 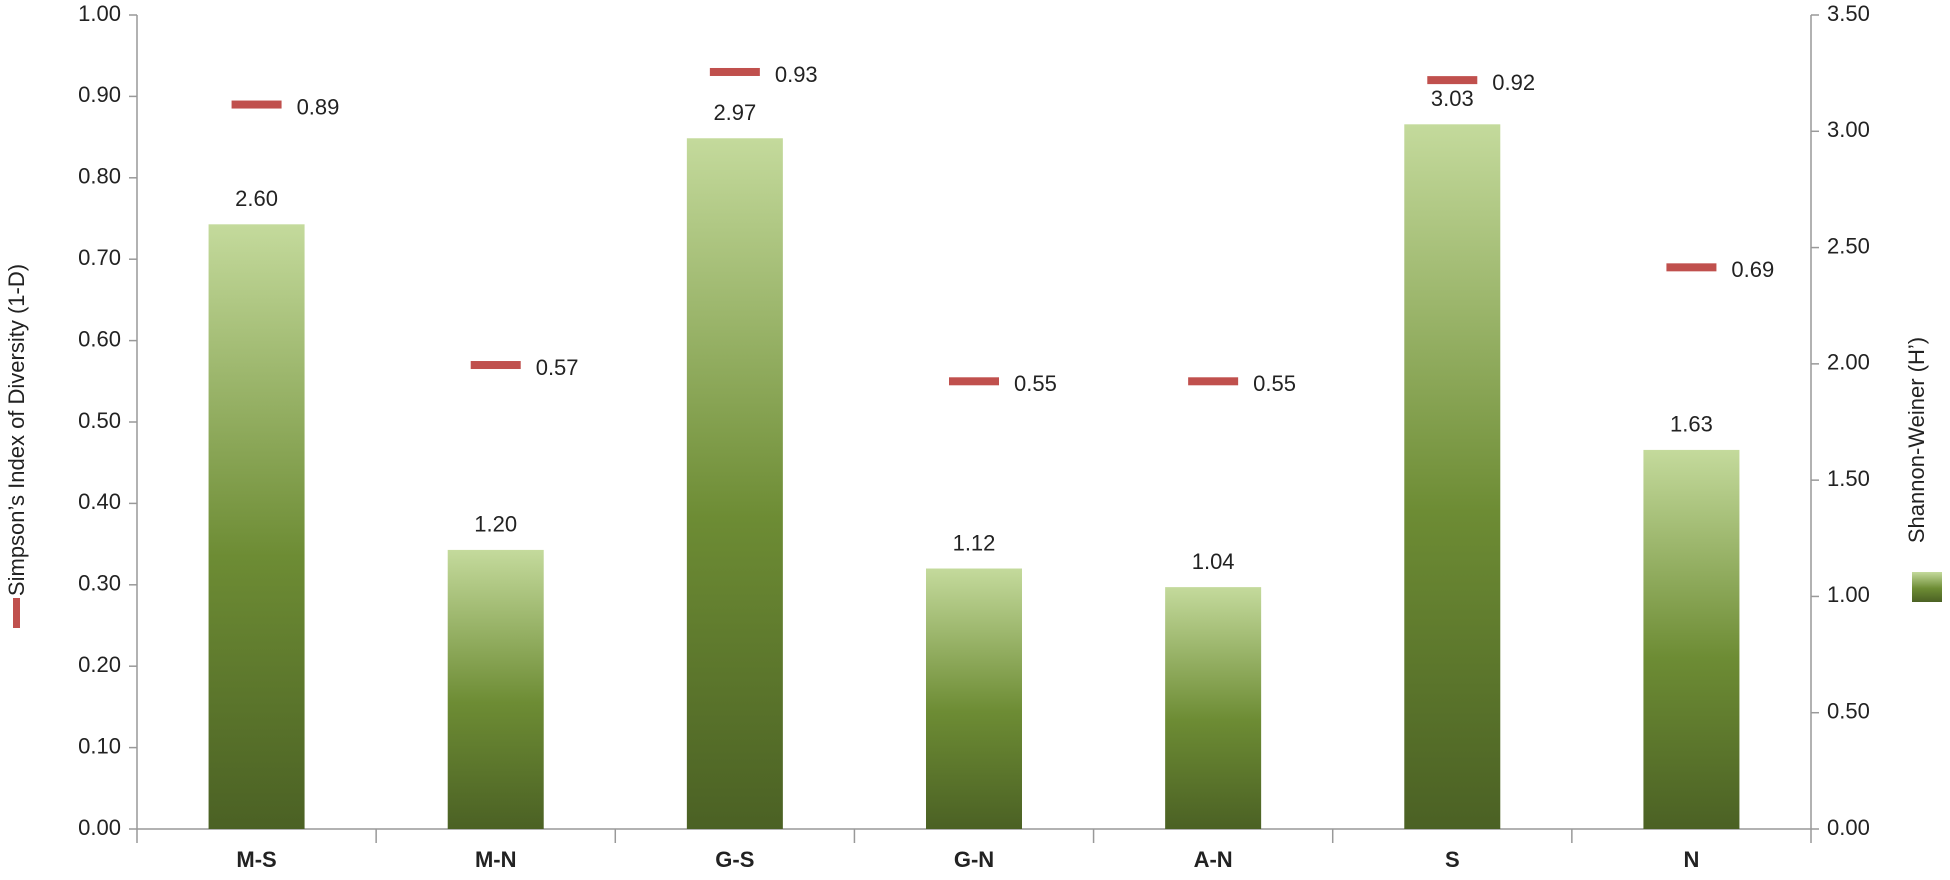 What do you see at coordinates (1213, 561) in the screenshot?
I see `bar-value-label: 1.04` at bounding box center [1213, 561].